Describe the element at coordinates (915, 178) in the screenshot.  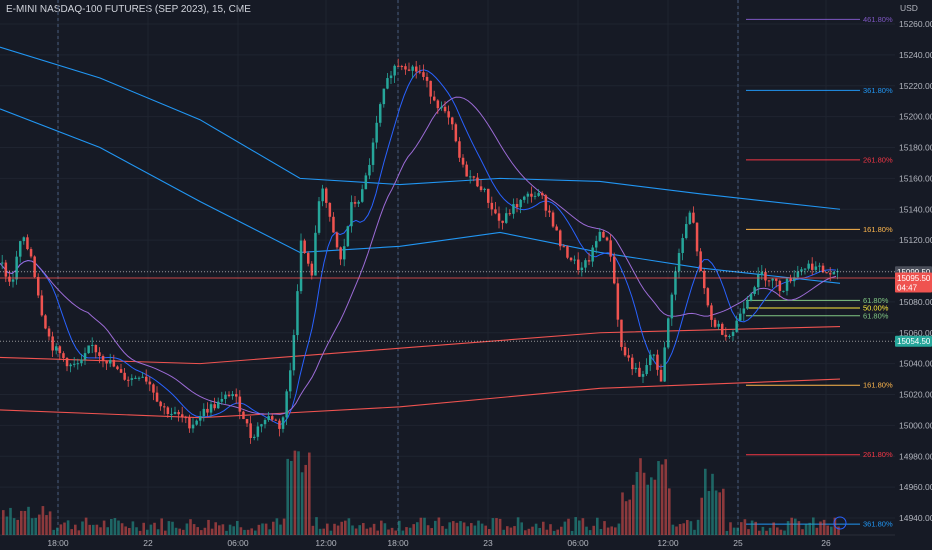
I see `y-tick-label: 15160.00` at that location.